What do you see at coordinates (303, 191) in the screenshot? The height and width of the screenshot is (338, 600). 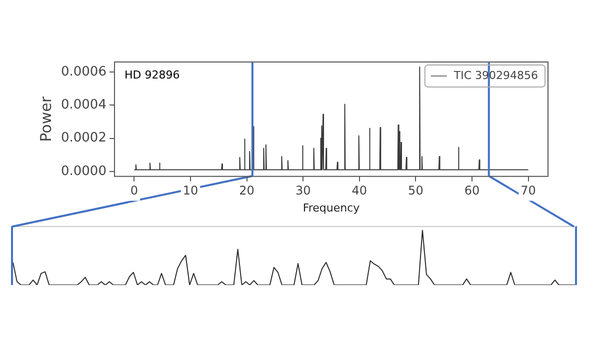 I see `x-tick-label: 30` at bounding box center [303, 191].